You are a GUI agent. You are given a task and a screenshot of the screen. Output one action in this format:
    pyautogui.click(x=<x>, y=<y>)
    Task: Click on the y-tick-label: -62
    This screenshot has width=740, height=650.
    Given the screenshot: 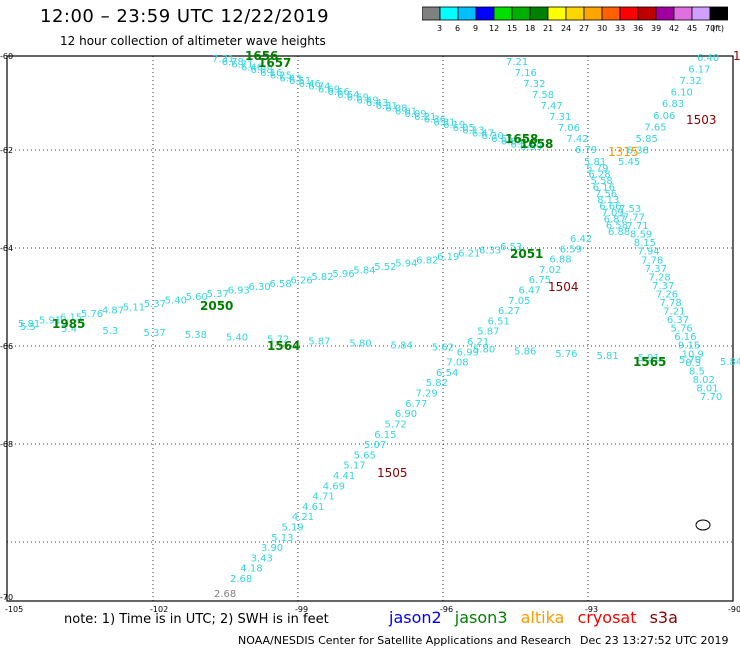 What is the action you would take?
    pyautogui.click(x=6, y=150)
    